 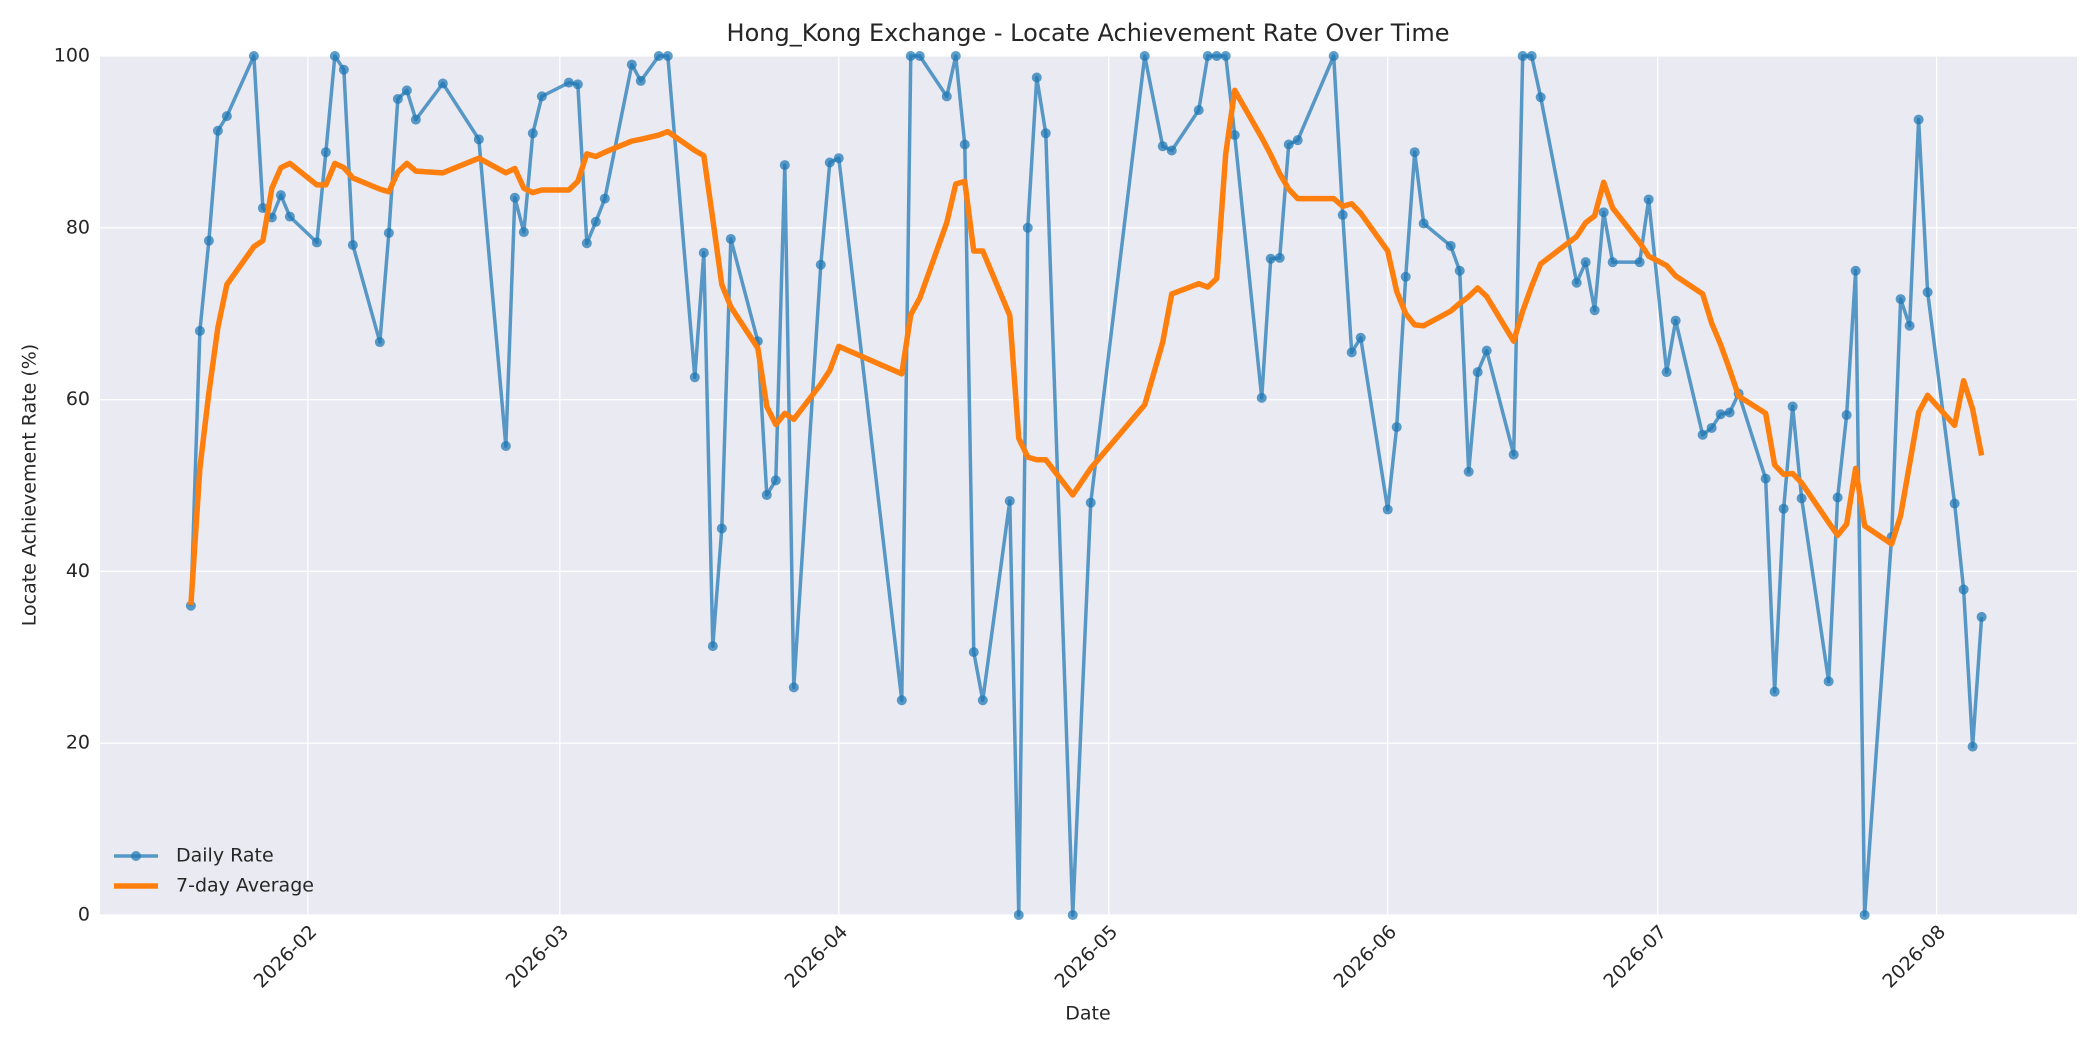 I want to click on y-tick-label: 100, so click(x=72, y=56).